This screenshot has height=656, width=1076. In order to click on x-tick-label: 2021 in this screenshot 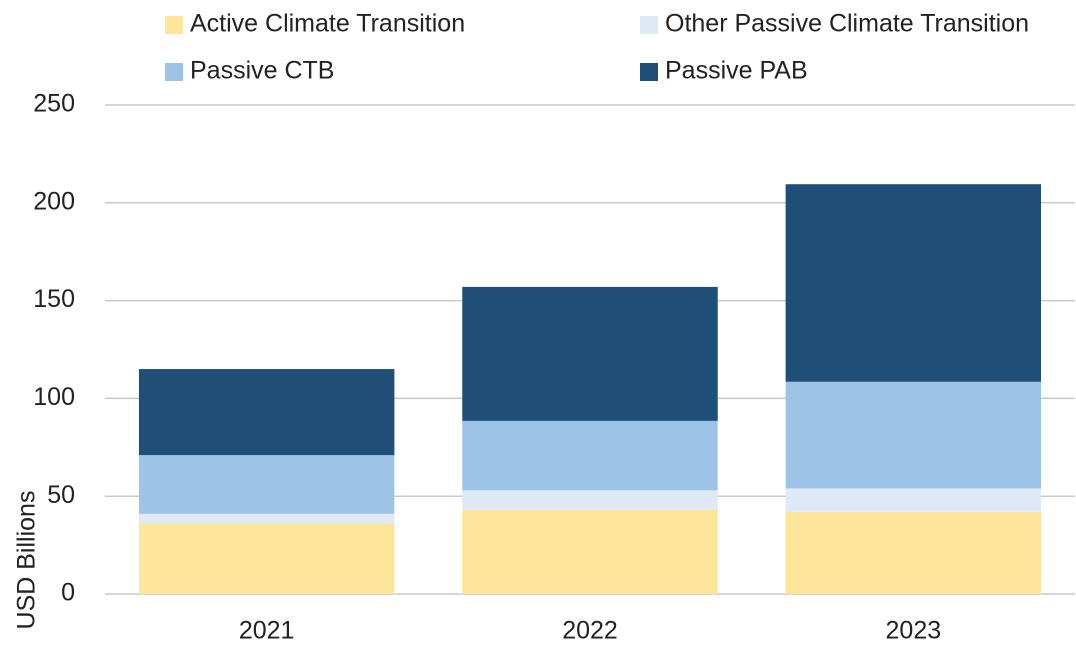, I will do `click(267, 631)`.